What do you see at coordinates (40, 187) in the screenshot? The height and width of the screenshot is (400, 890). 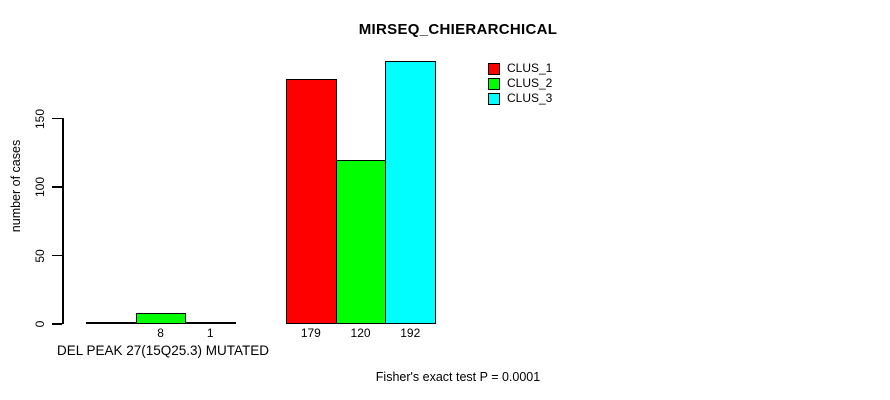 I see `y-tick-label-100: 100` at bounding box center [40, 187].